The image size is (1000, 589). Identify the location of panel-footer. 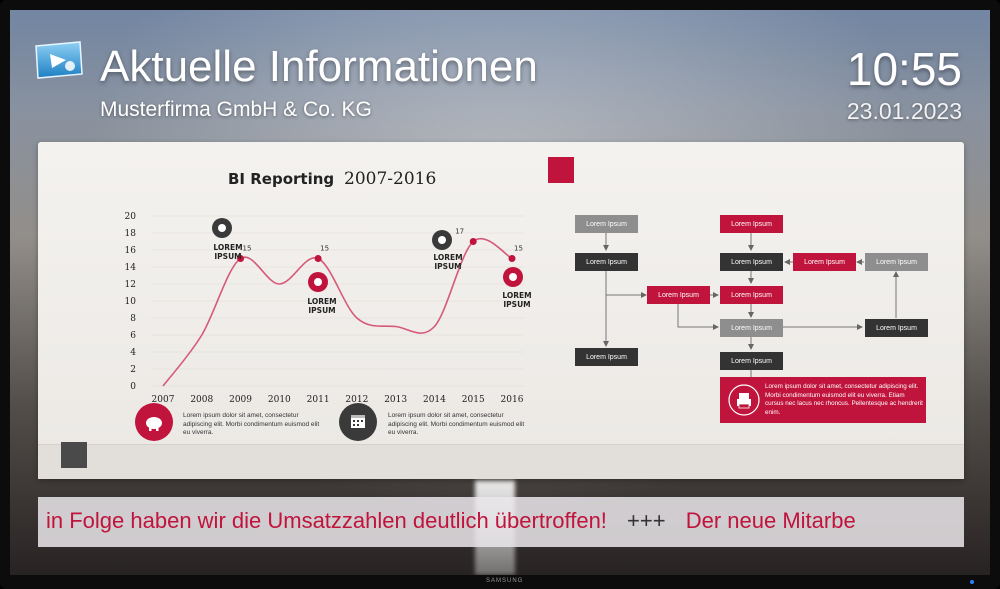
(501, 461).